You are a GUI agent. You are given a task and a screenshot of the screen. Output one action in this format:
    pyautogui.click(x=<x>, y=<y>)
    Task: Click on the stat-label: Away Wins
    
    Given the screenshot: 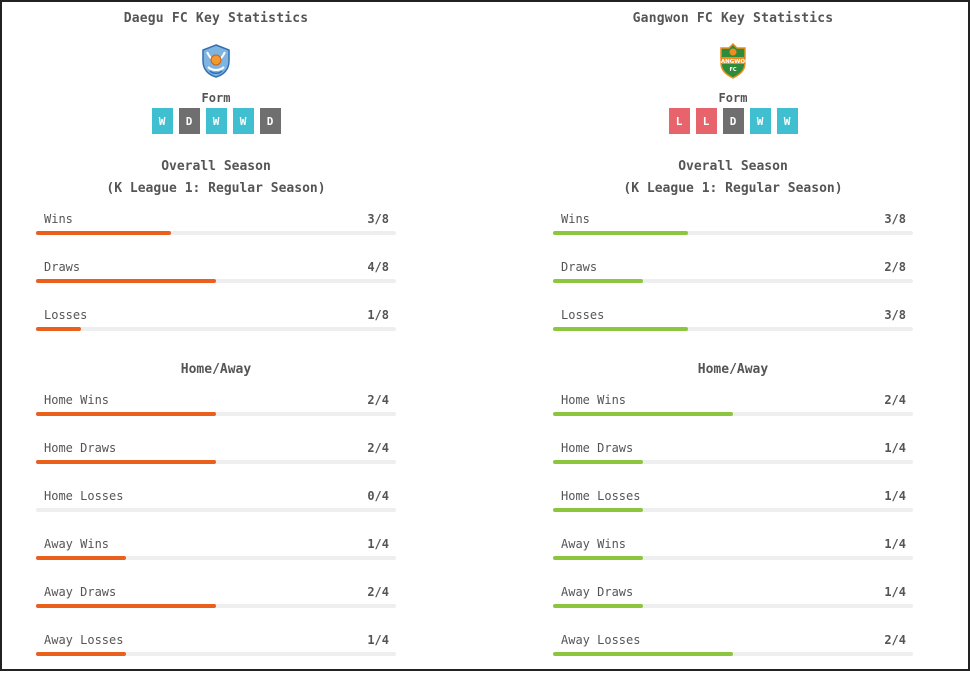 What is the action you would take?
    pyautogui.click(x=77, y=544)
    